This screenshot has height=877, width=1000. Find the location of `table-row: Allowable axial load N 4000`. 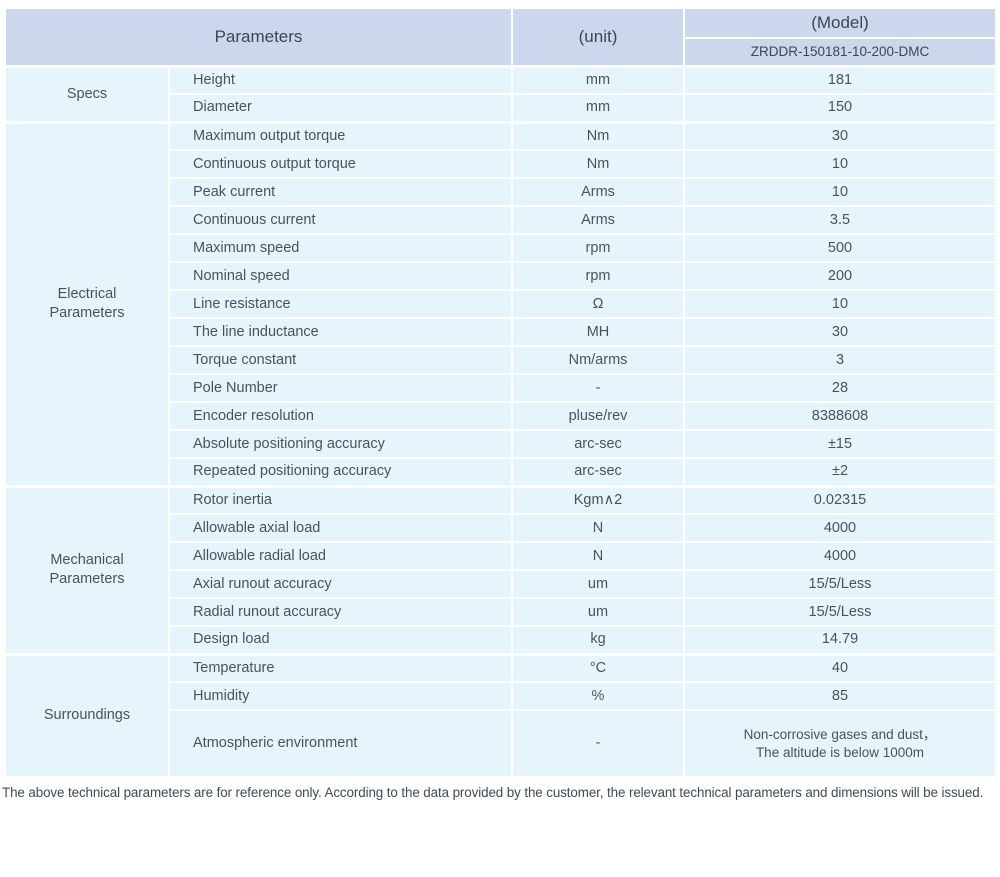

table-row: Allowable axial load N 4000 is located at coordinates (501, 528).